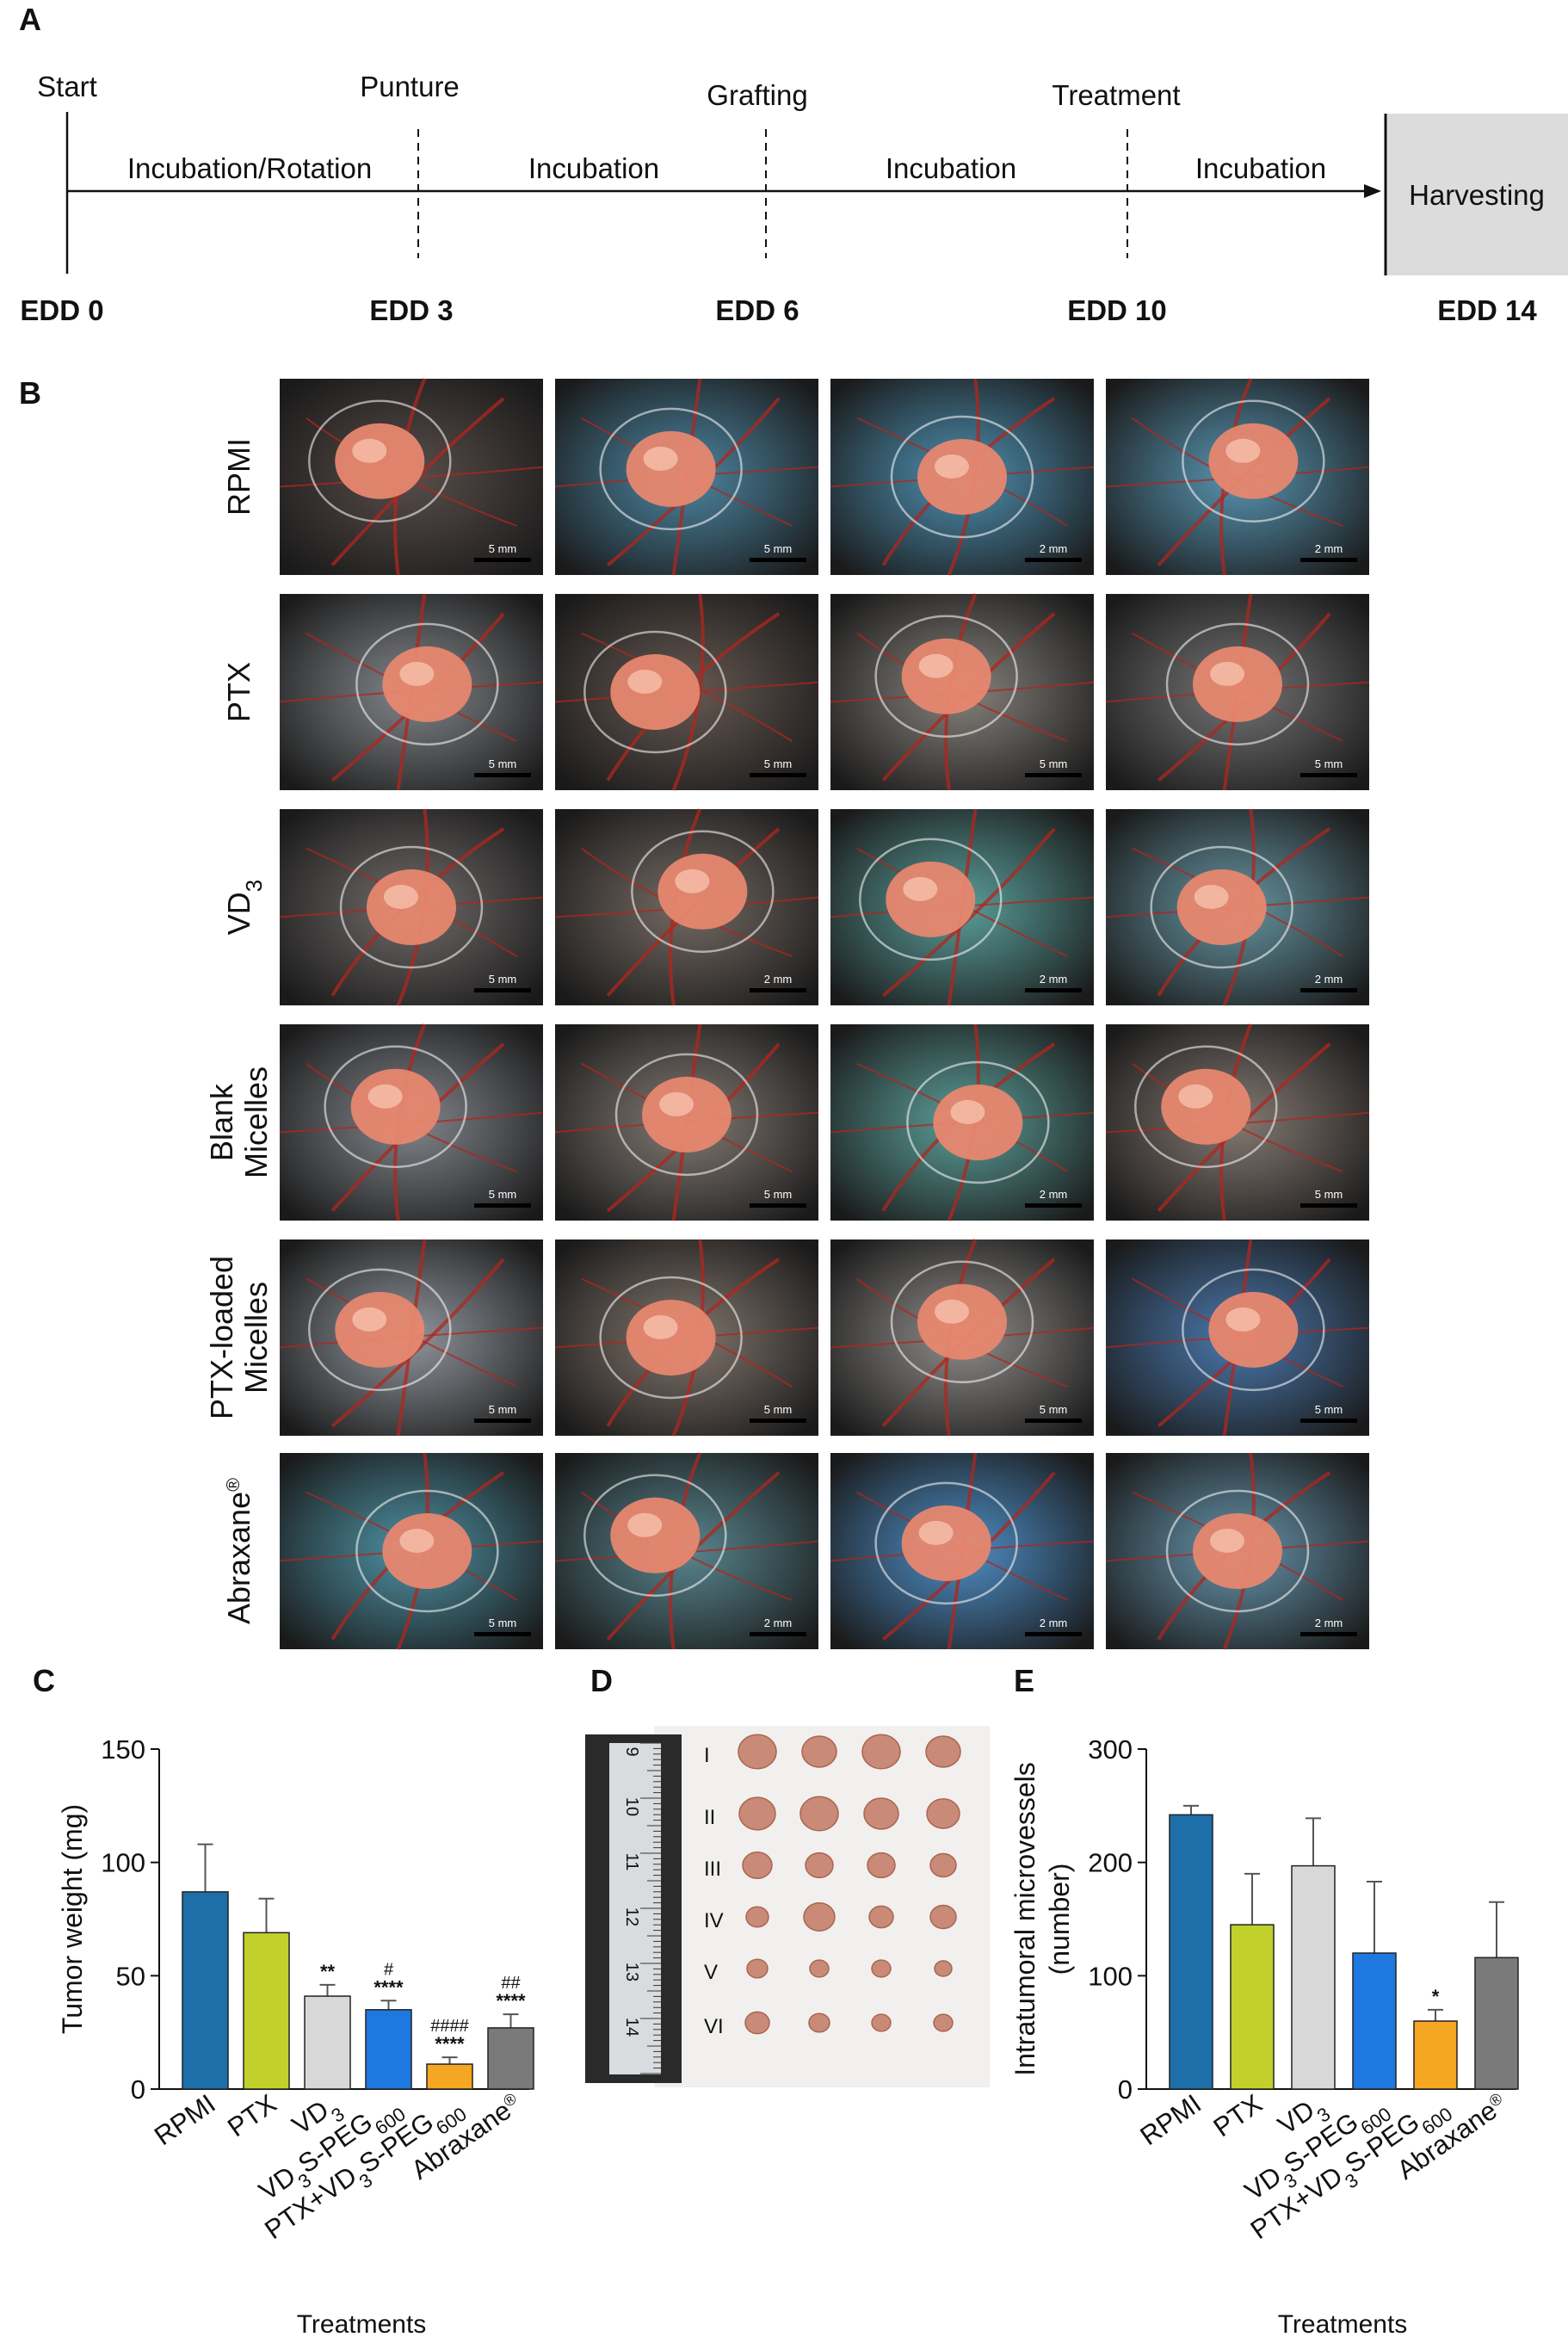  Describe the element at coordinates (44, 1681) in the screenshot. I see `panel-label-c: C` at that location.